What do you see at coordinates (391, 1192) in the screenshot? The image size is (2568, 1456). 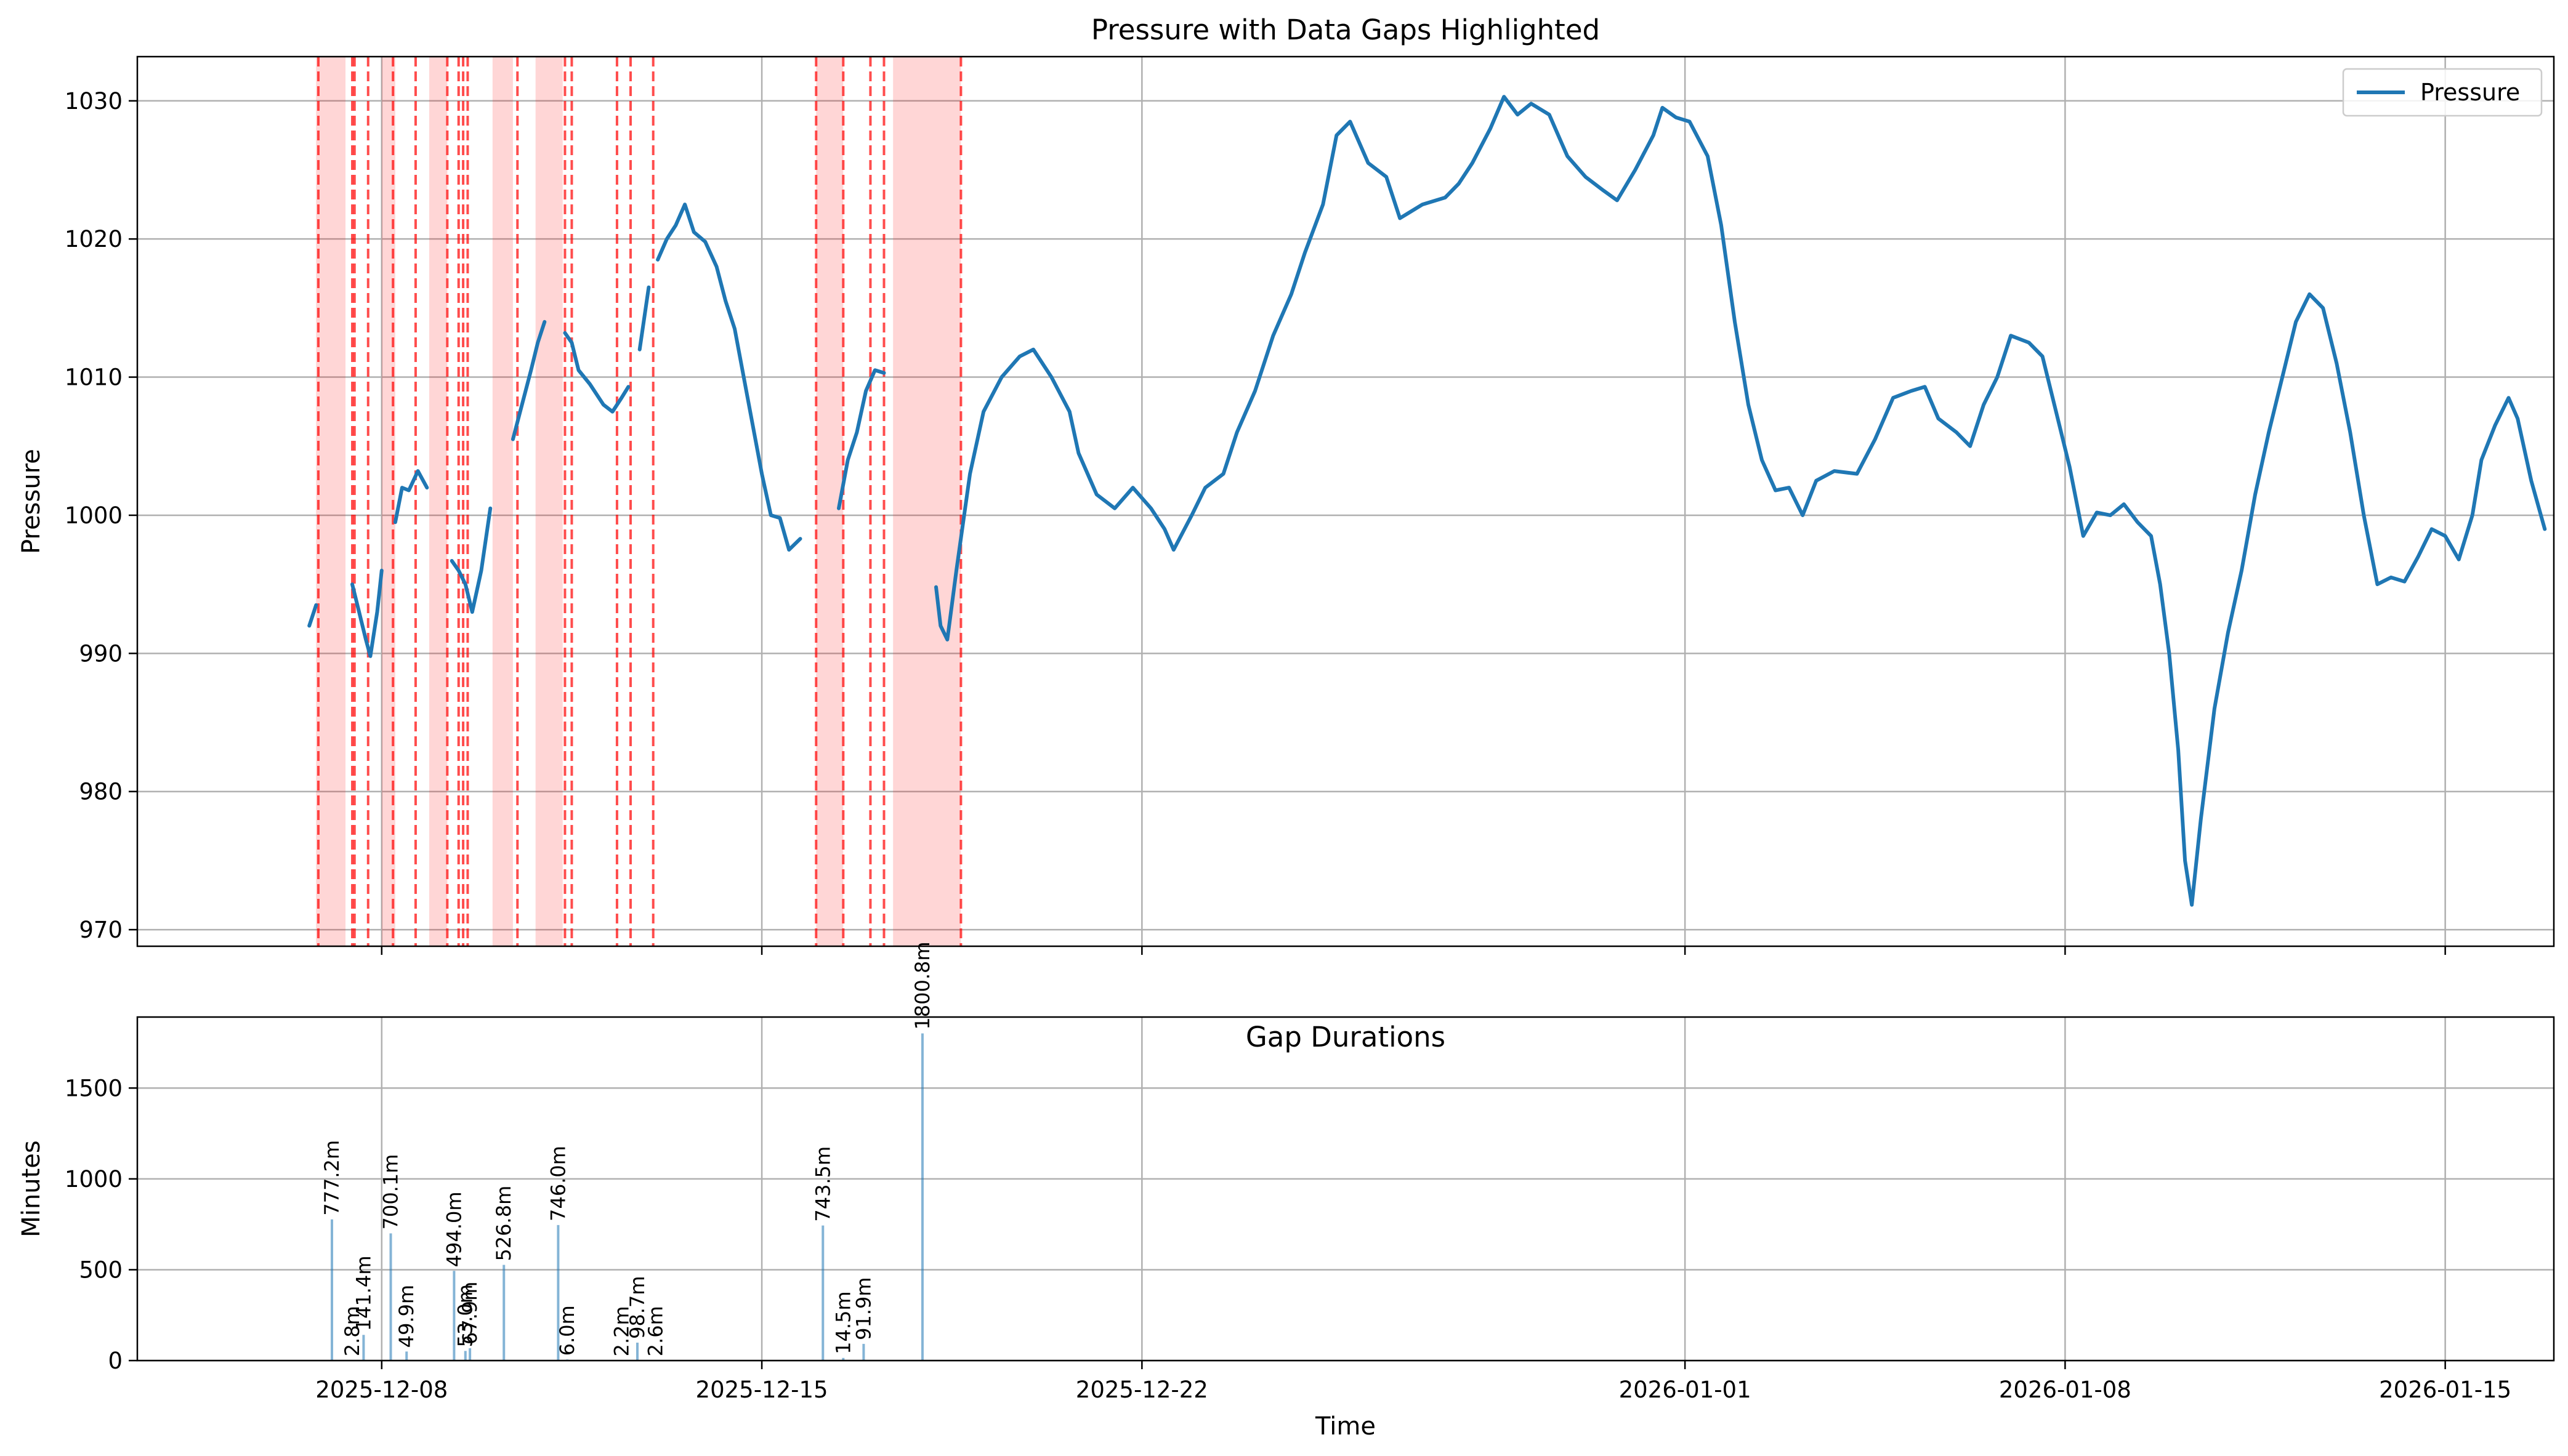 I see `gap-bar-label-3: 700.1m` at bounding box center [391, 1192].